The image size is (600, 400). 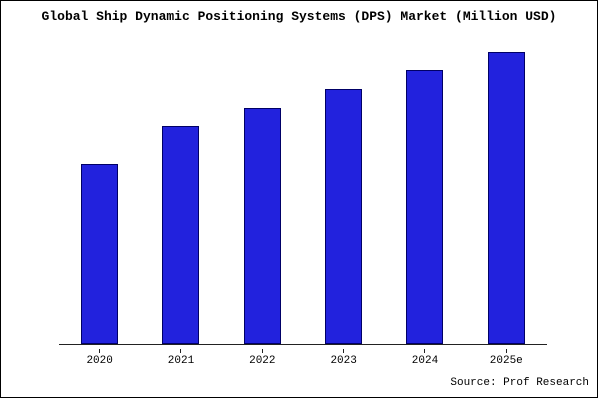 I want to click on x-tick-cell: 2023, so click(x=343, y=358).